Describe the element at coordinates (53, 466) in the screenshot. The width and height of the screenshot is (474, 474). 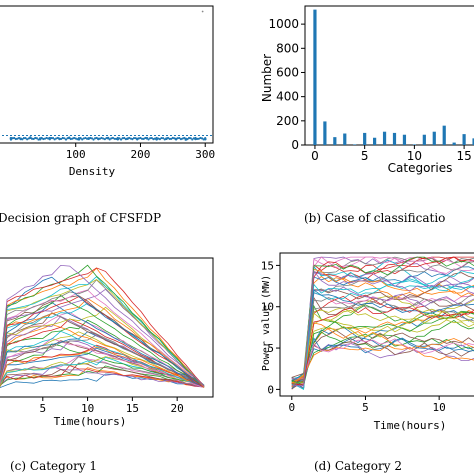
I see `category-1-caption: (c) Category 1` at that location.